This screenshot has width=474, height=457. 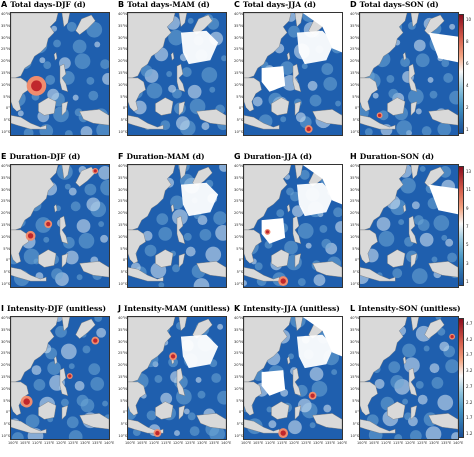 What do you see at coordinates (119, 308) in the screenshot?
I see `panel-letter: J` at bounding box center [119, 308].